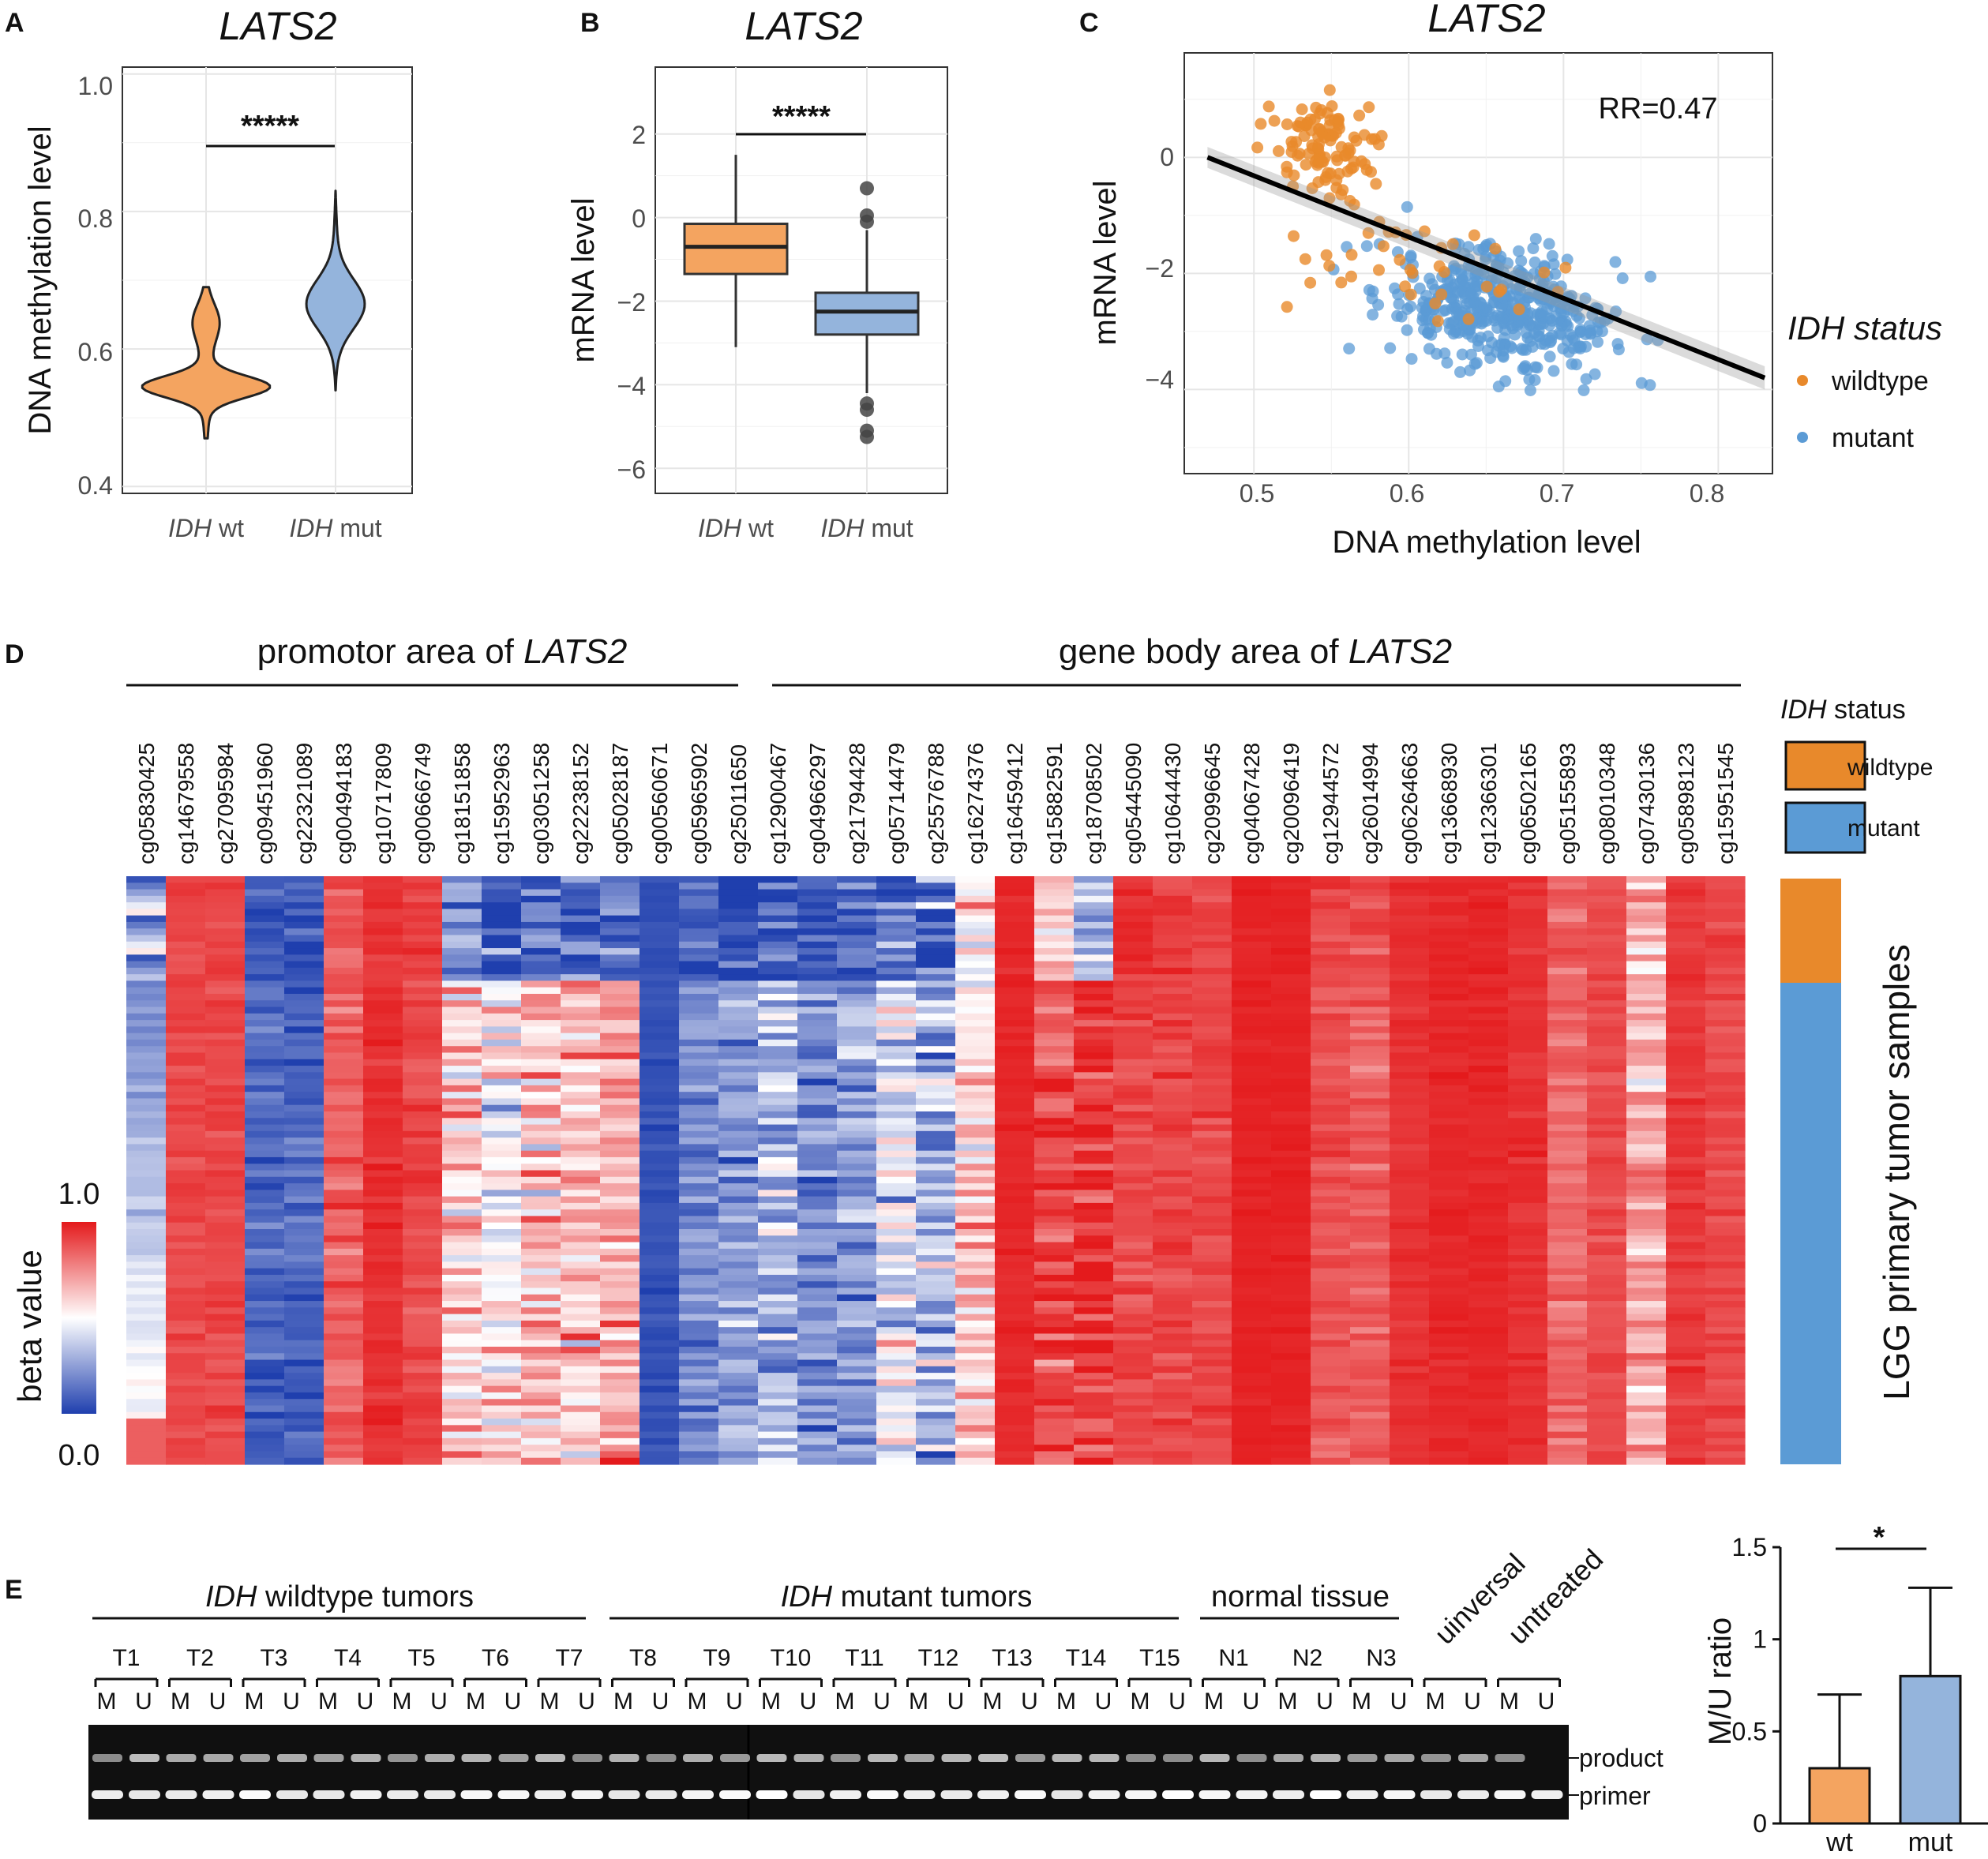 This screenshot has width=1988, height=1859. What do you see at coordinates (1307, 1658) in the screenshot?
I see `panel-e-lane-label: N2` at bounding box center [1307, 1658].